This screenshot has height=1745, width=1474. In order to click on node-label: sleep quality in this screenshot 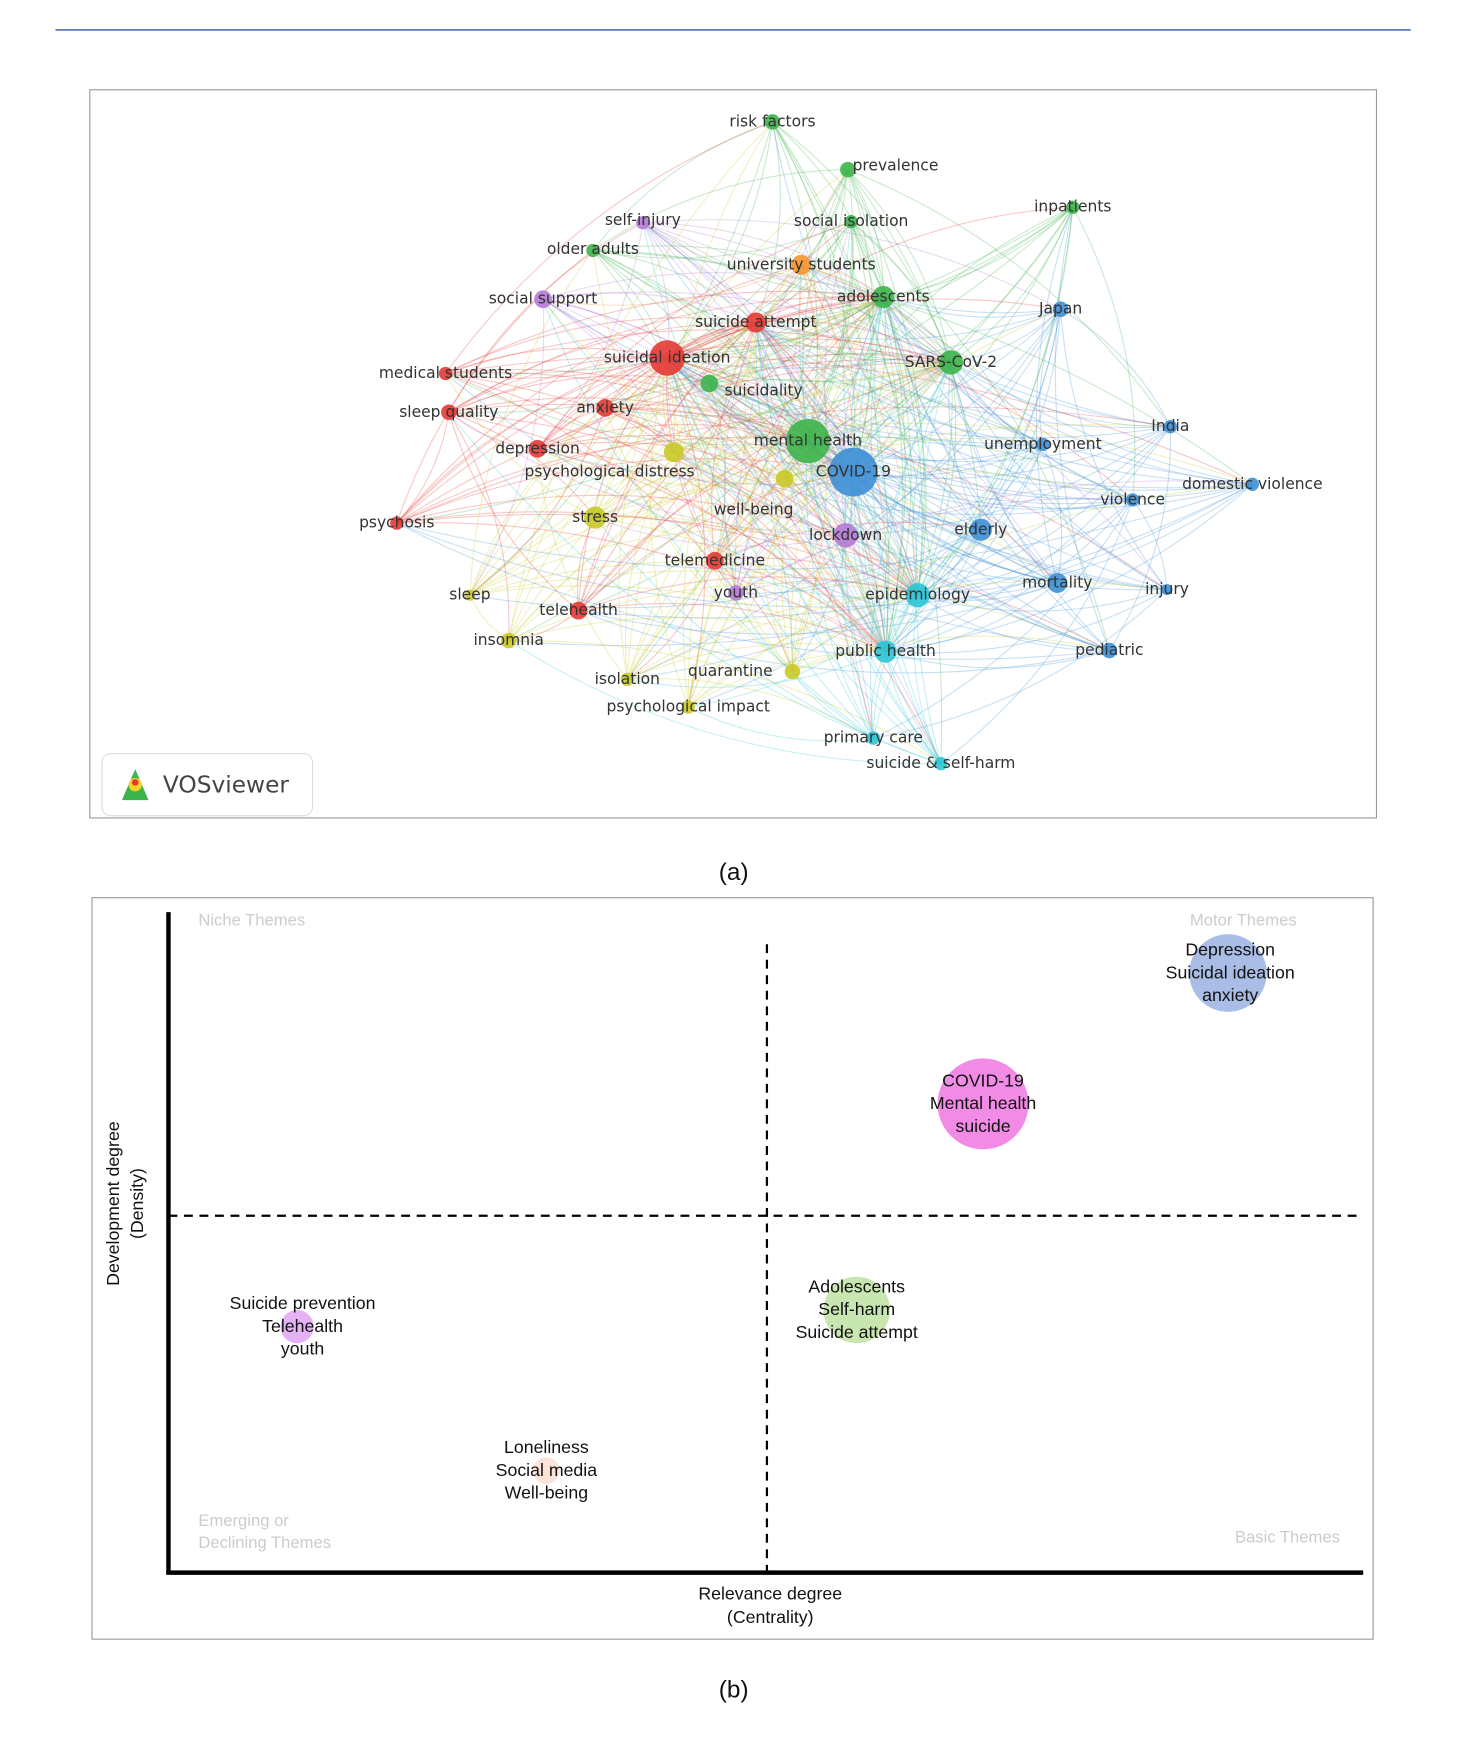, I will do `click(448, 412)`.